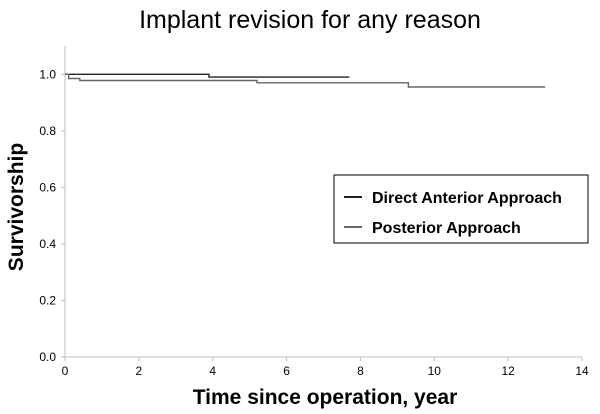 This screenshot has height=414, width=600. Describe the element at coordinates (65, 371) in the screenshot. I see `x-tick-label: 0` at that location.